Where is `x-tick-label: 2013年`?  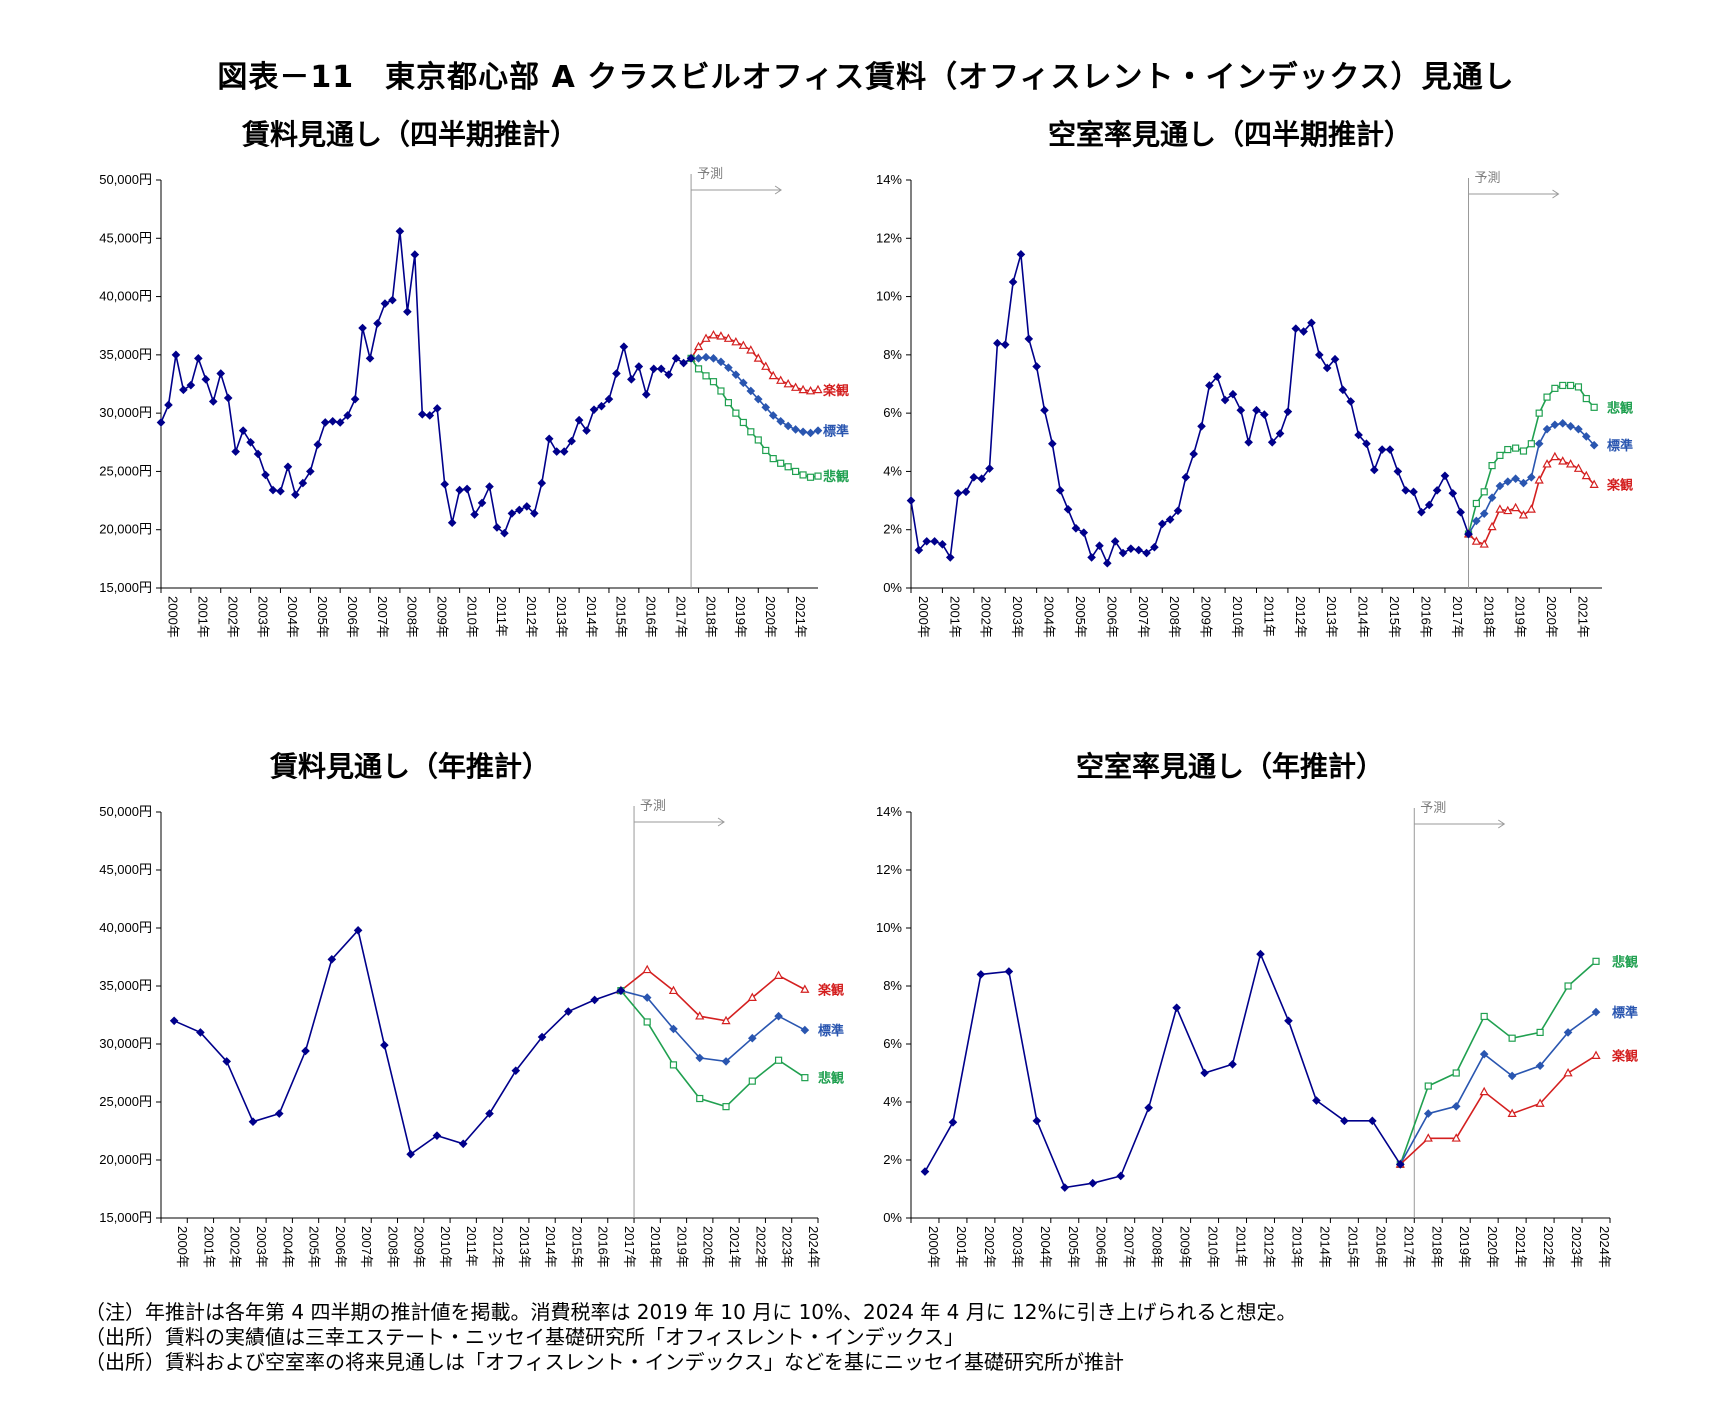 x-tick-label: 2013年 is located at coordinates (1296, 1247).